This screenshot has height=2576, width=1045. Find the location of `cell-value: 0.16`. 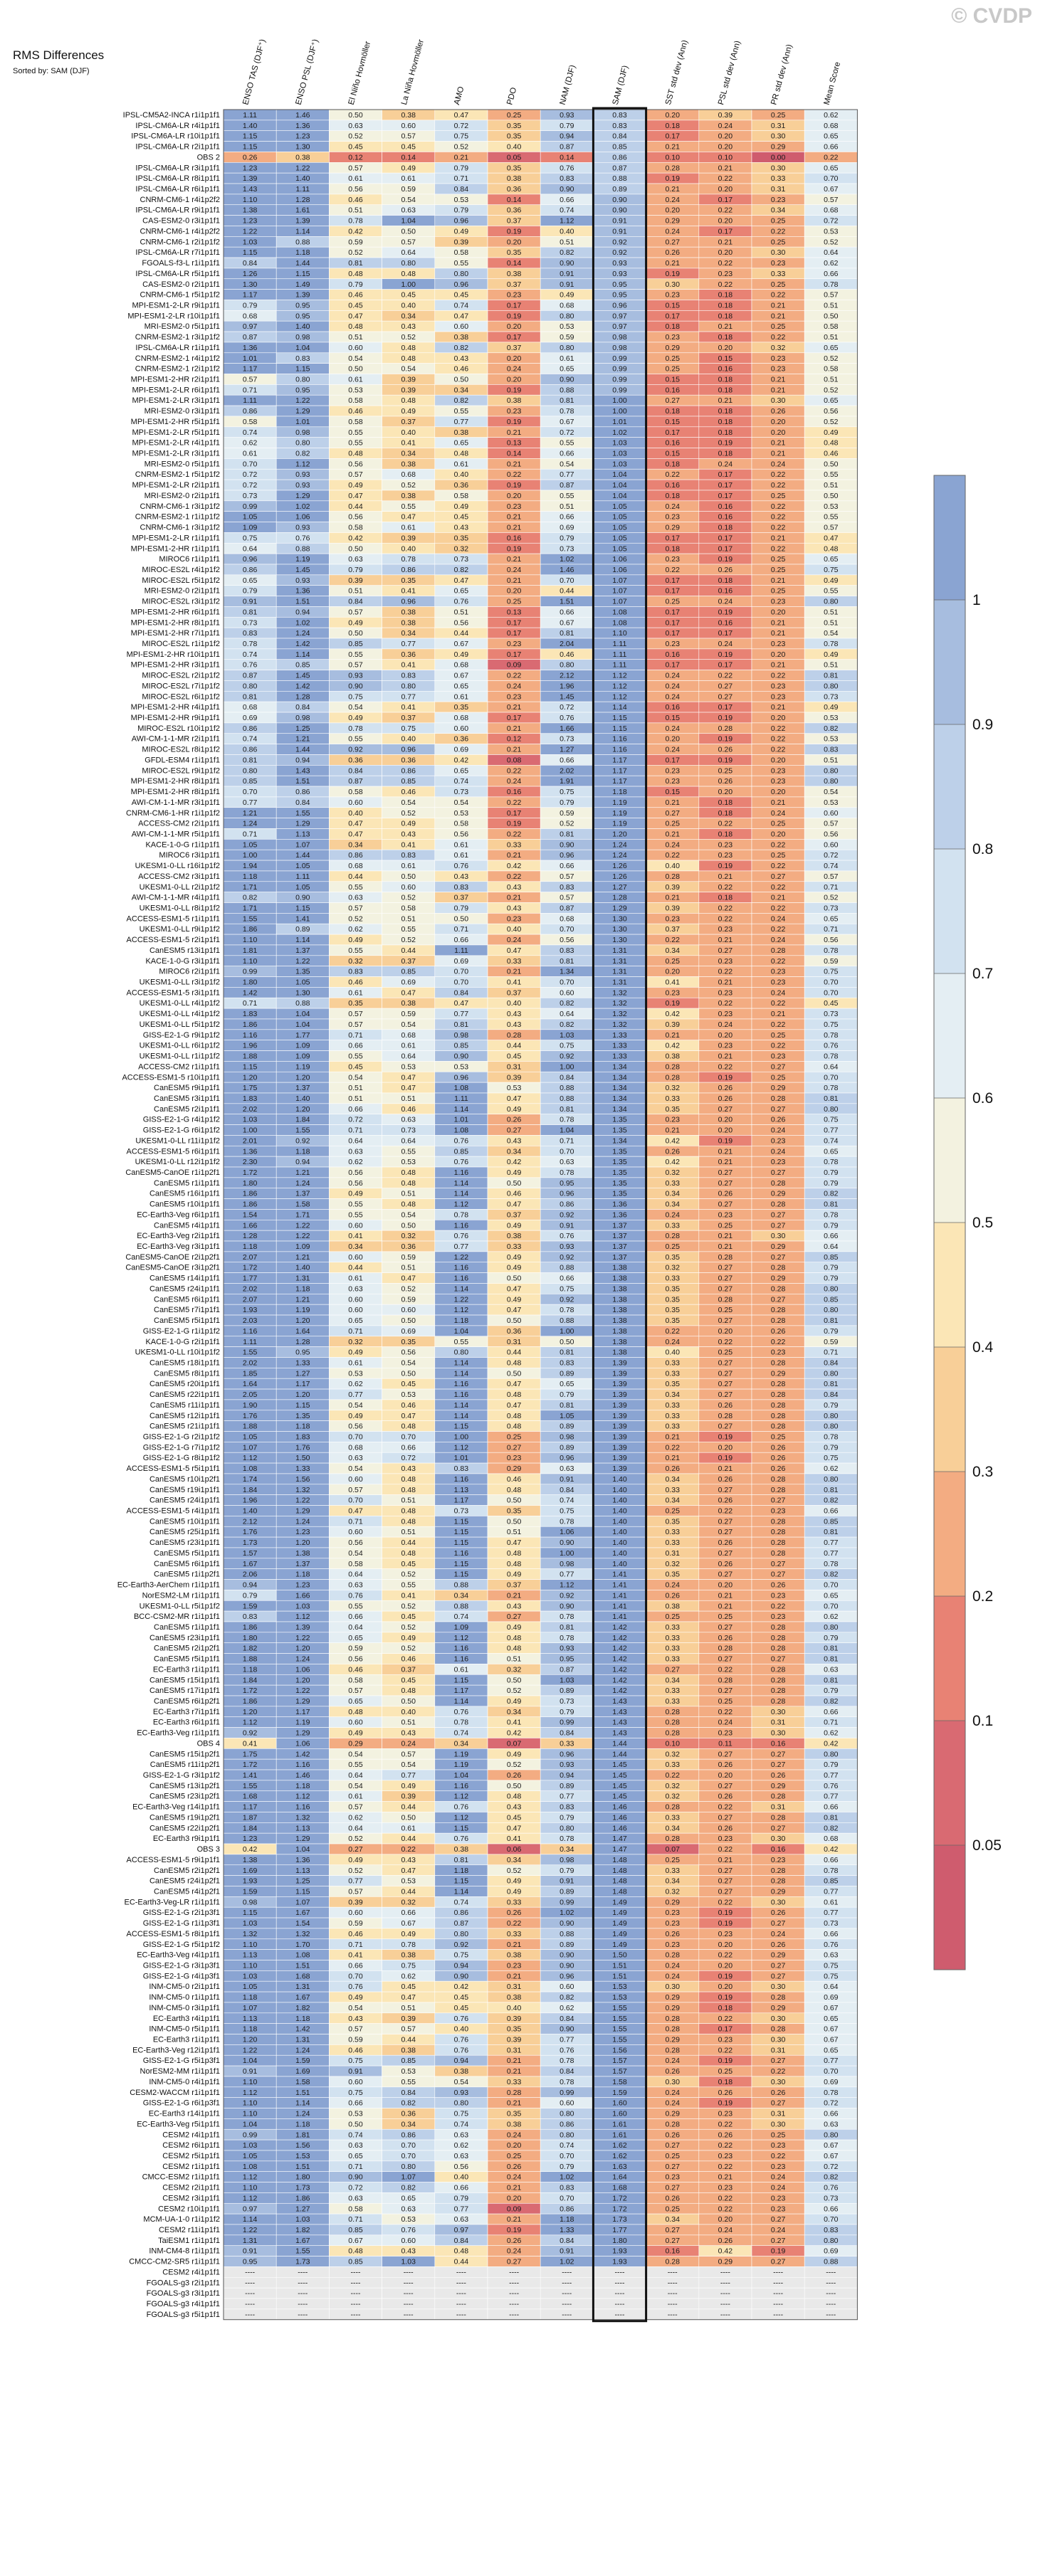

cell-value: 0.16 is located at coordinates (779, 1744).